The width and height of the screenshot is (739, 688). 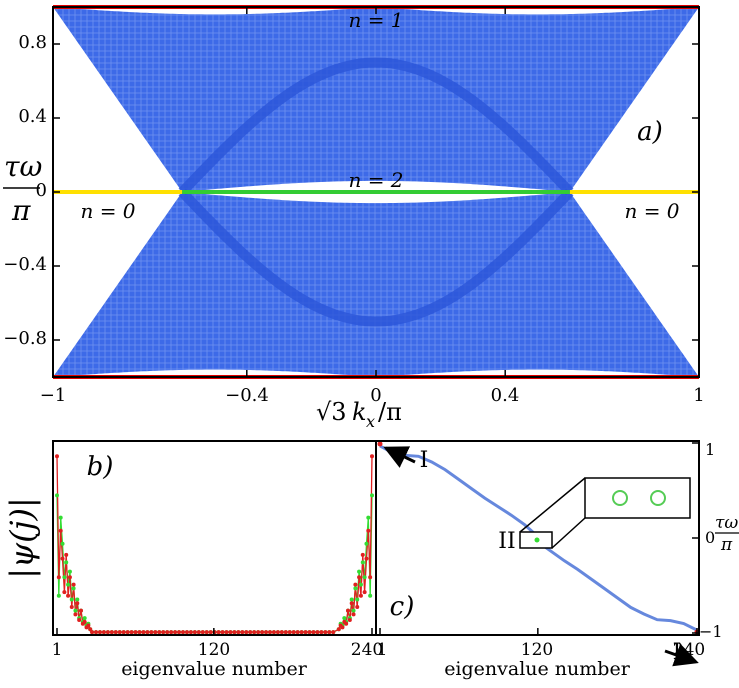 I want to click on y-tick-label: −0.8, so click(x=25, y=338).